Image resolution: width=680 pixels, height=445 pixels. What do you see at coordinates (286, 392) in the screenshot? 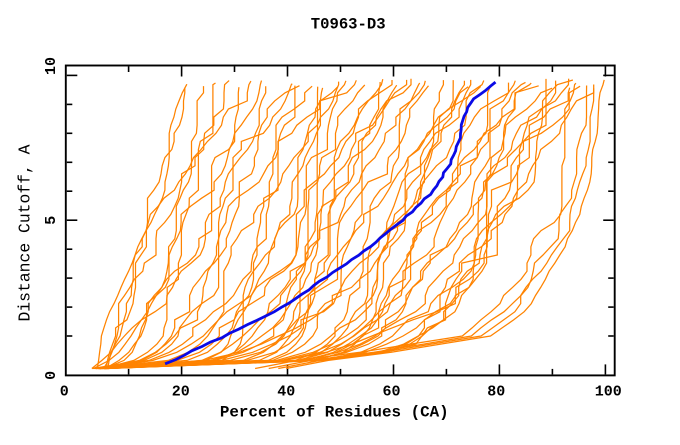
I see `svg-text: 40` at bounding box center [286, 392].